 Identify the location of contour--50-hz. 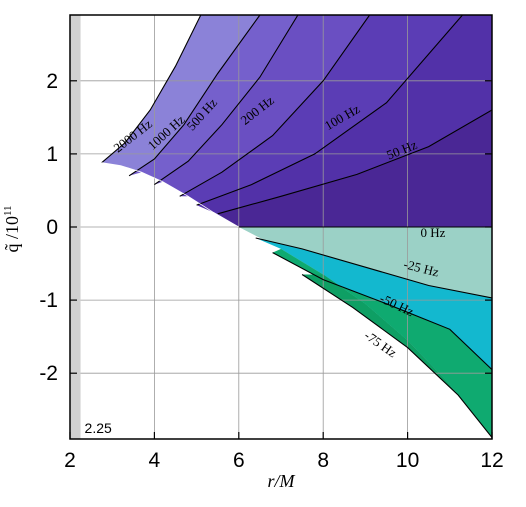
(382, 311).